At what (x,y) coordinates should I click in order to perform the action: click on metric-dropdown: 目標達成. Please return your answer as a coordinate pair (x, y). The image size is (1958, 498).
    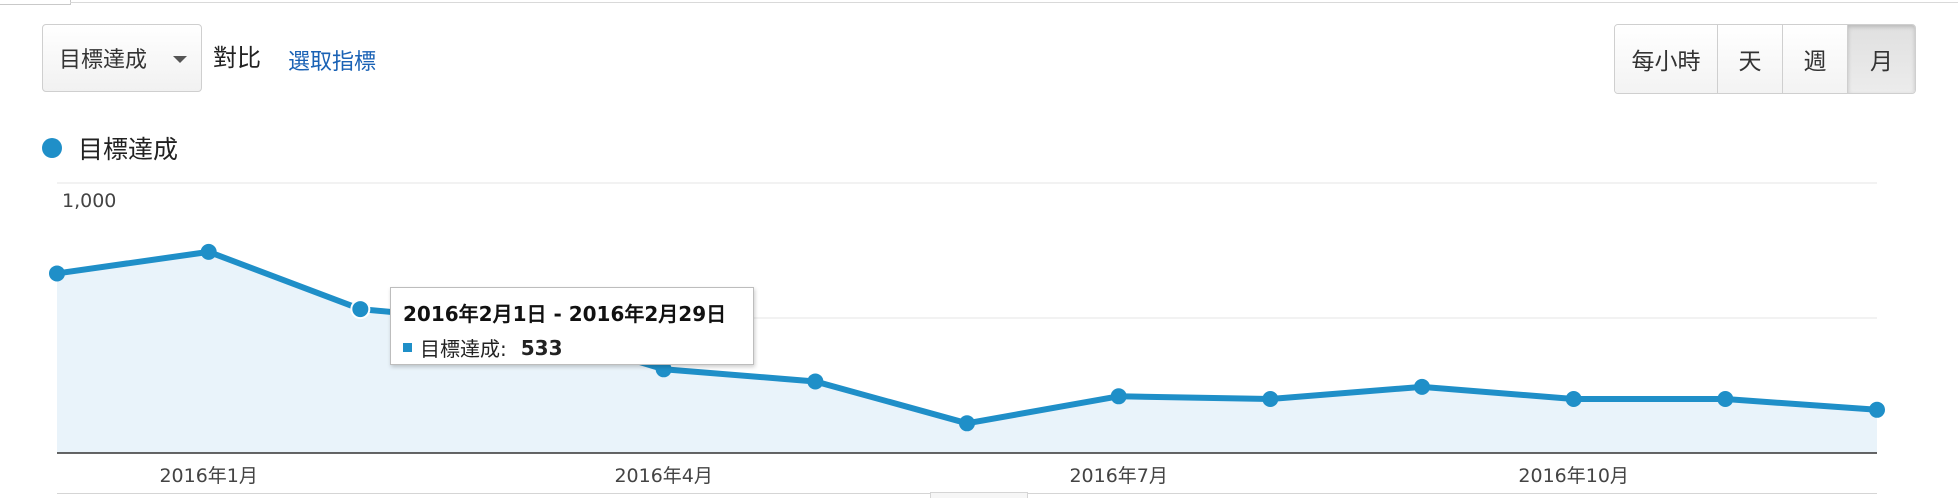
    Looking at the image, I should click on (122, 58).